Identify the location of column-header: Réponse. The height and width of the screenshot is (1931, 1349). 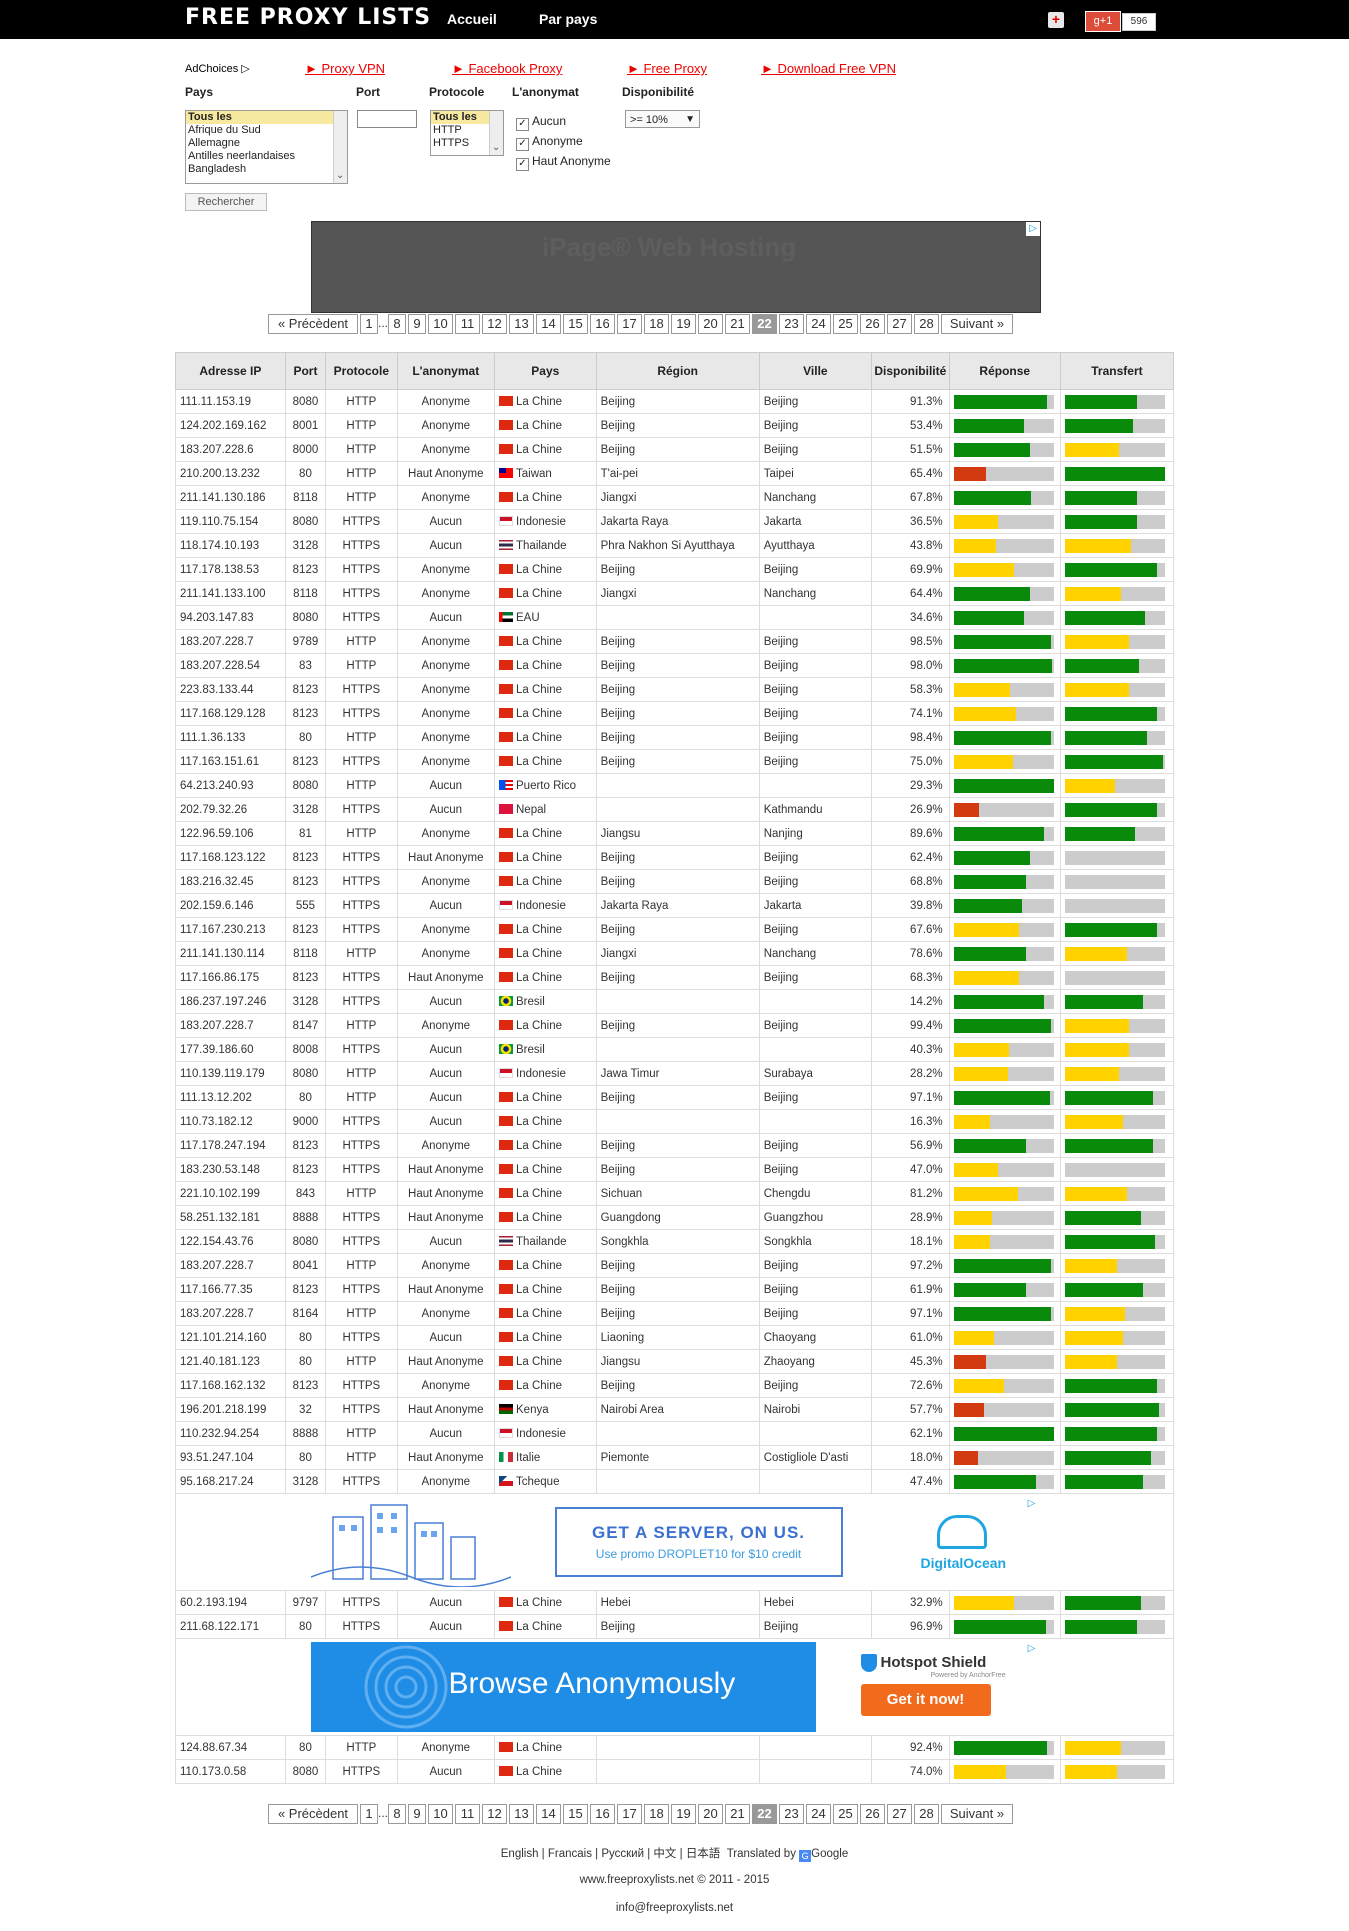
(1004, 371).